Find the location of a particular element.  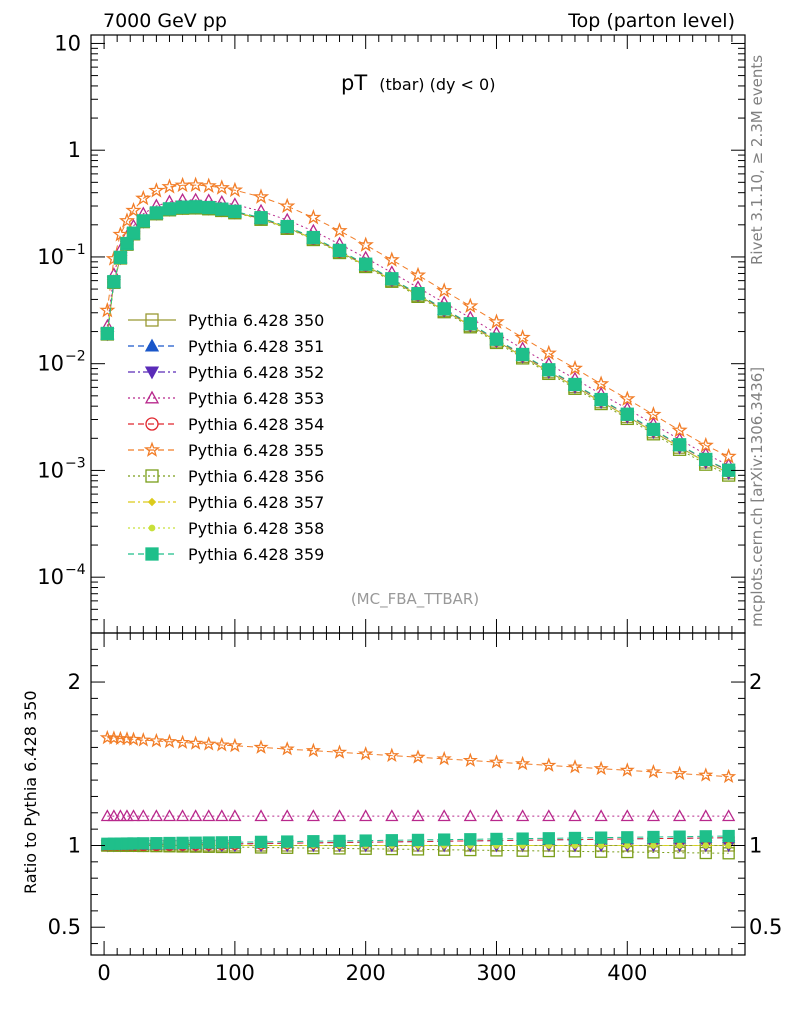

ratio-y-tick-label-left: 1 is located at coordinates (74, 845).